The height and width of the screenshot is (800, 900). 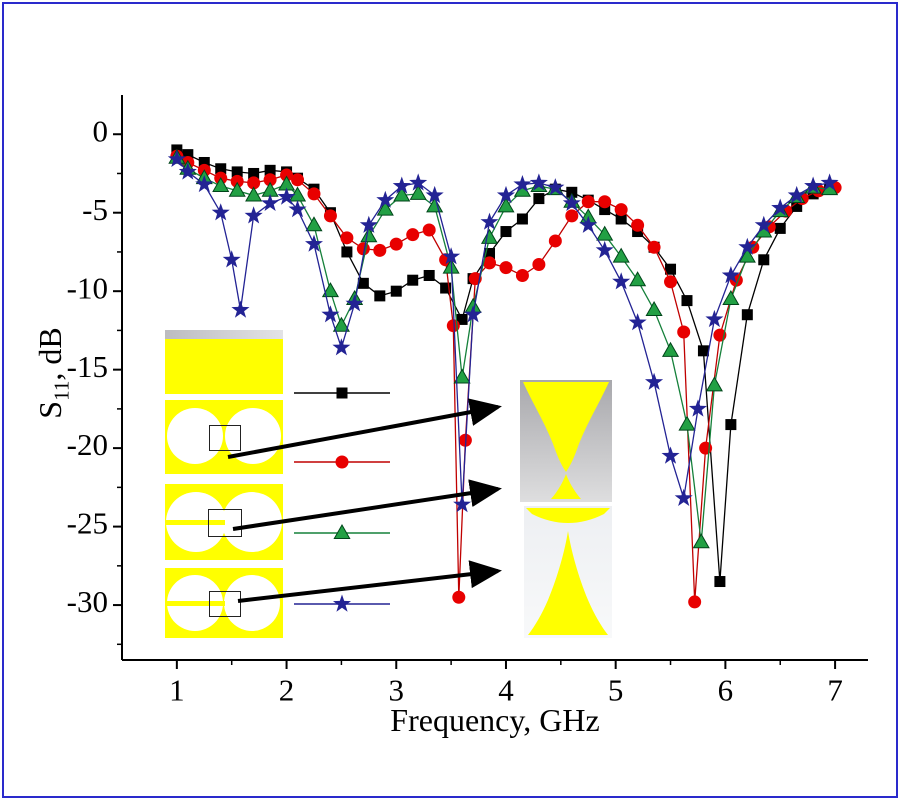 I want to click on bowtie-zoom-bottom-inset, so click(x=568, y=572).